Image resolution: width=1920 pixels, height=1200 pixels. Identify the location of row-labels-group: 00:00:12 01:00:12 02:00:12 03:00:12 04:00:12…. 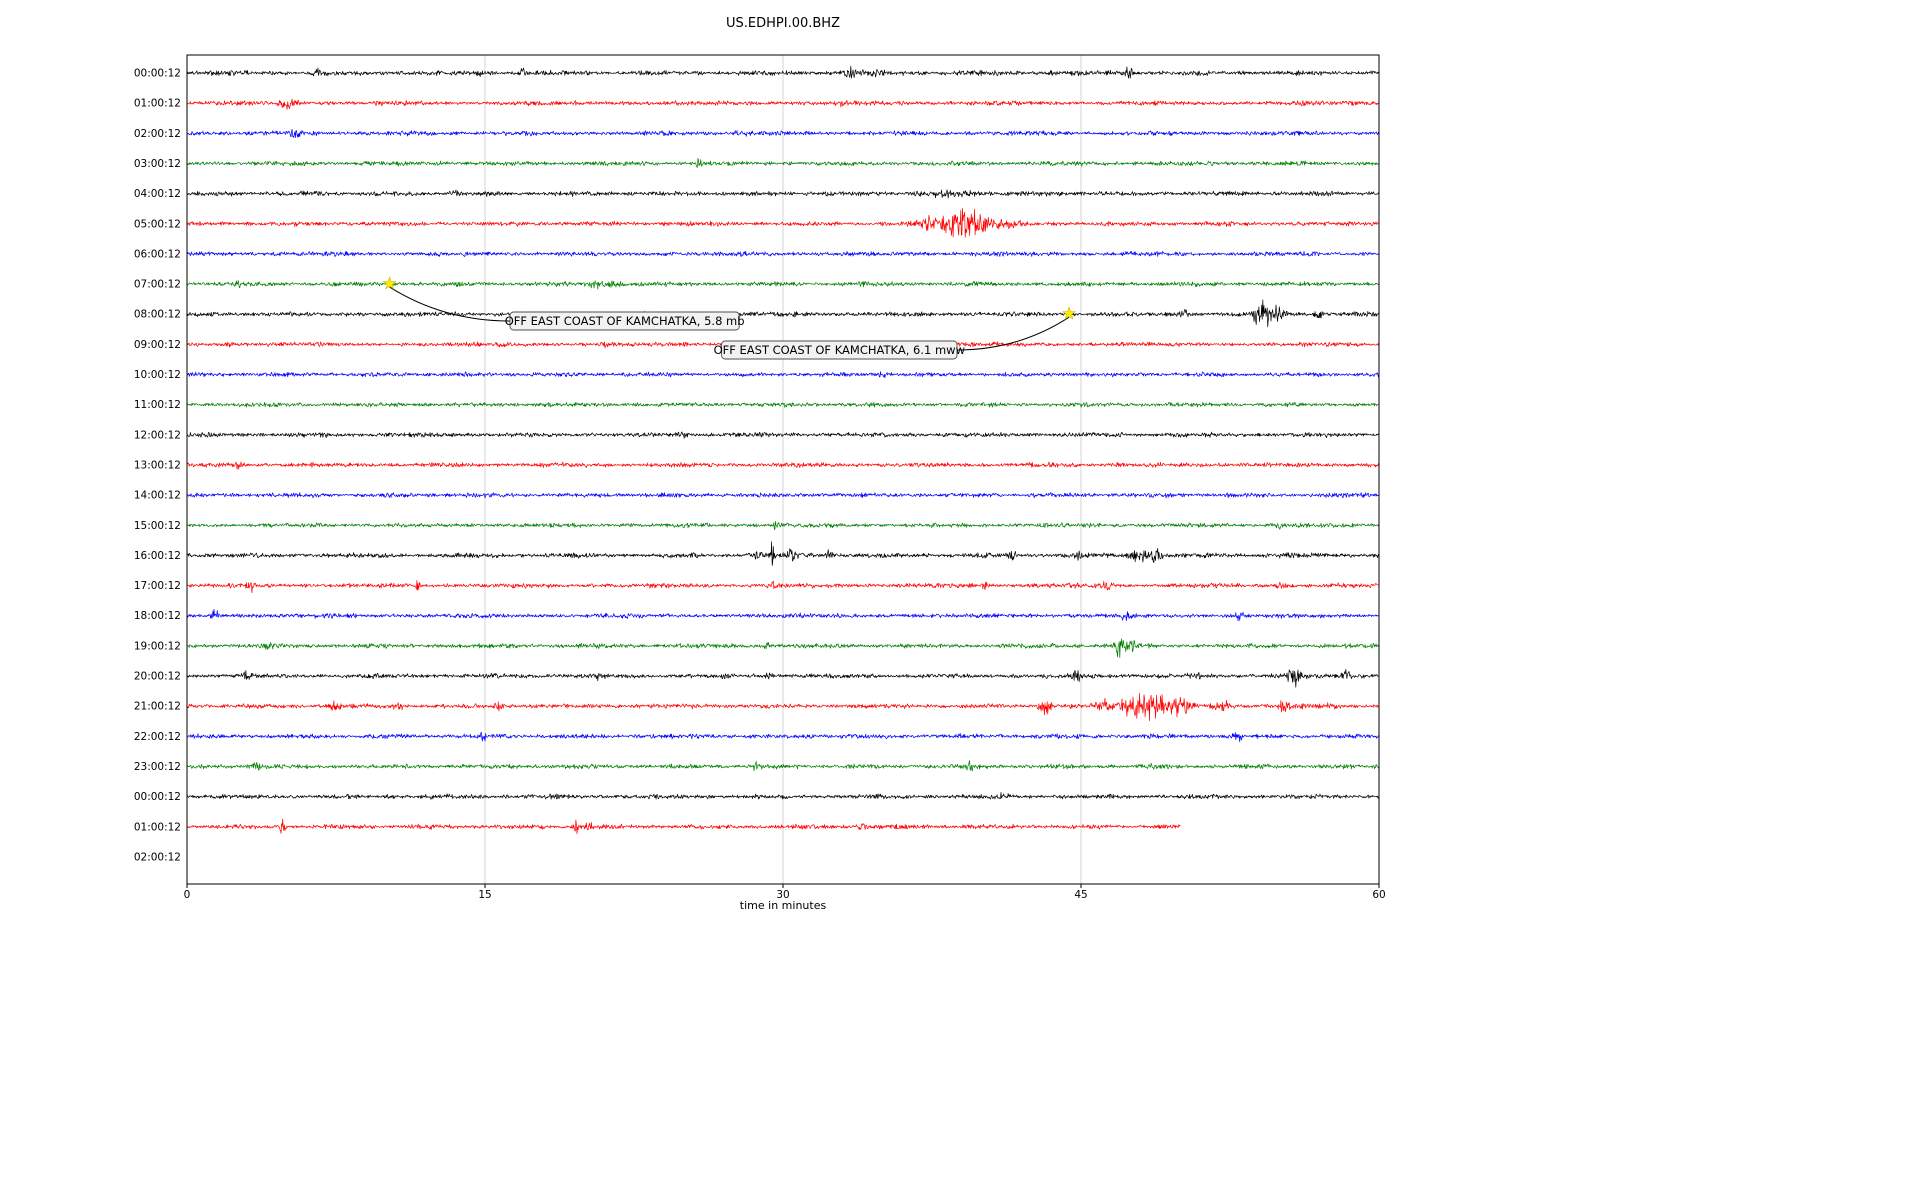
(157, 466).